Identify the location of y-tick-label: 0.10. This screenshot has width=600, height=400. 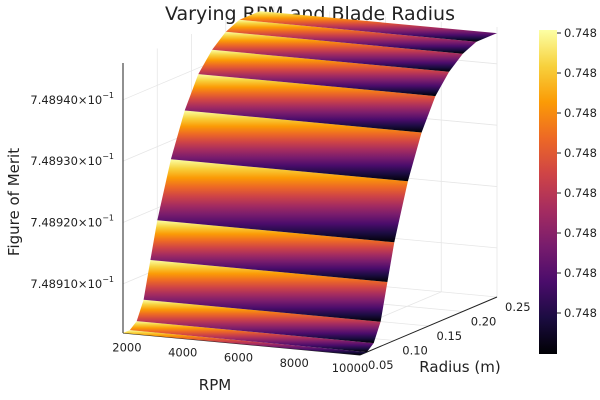
(415, 351).